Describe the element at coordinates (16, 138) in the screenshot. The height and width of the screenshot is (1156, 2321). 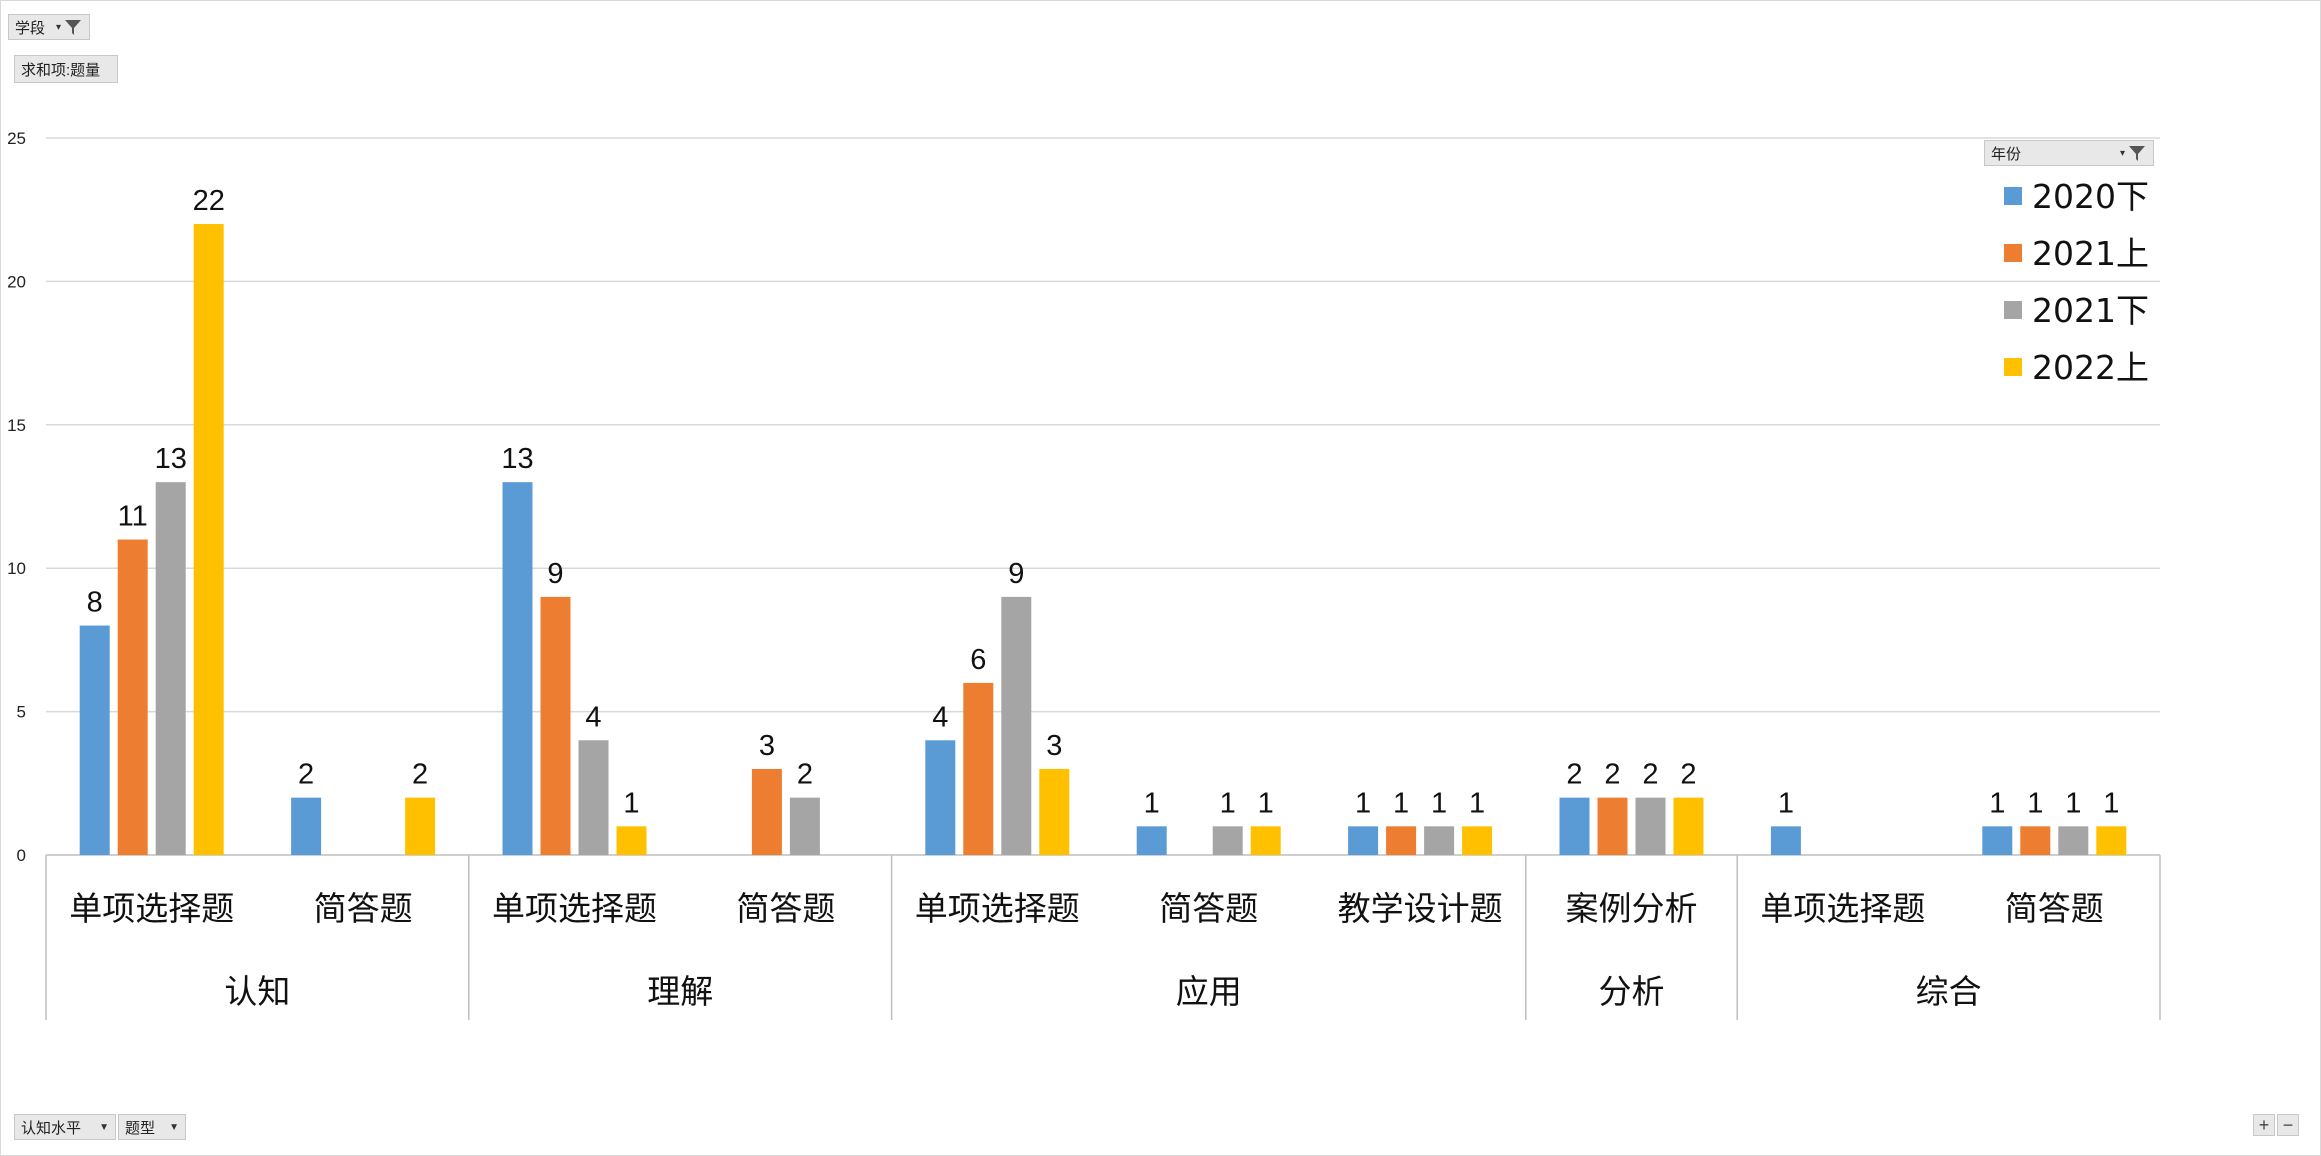
I see `y-tick-label: 25` at that location.